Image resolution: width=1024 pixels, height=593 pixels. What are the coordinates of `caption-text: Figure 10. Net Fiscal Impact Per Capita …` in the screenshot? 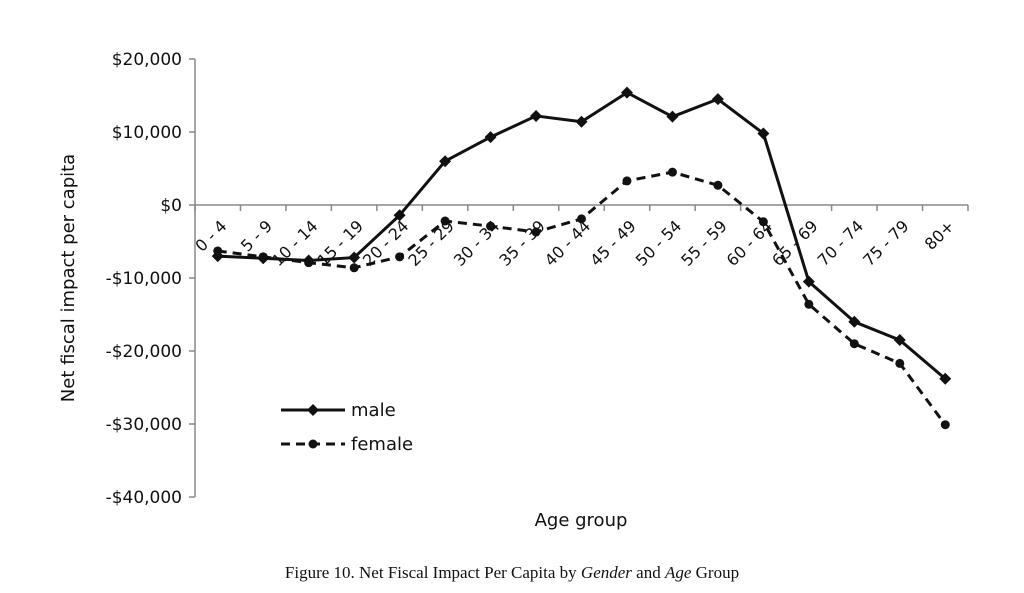 It's located at (432, 572).